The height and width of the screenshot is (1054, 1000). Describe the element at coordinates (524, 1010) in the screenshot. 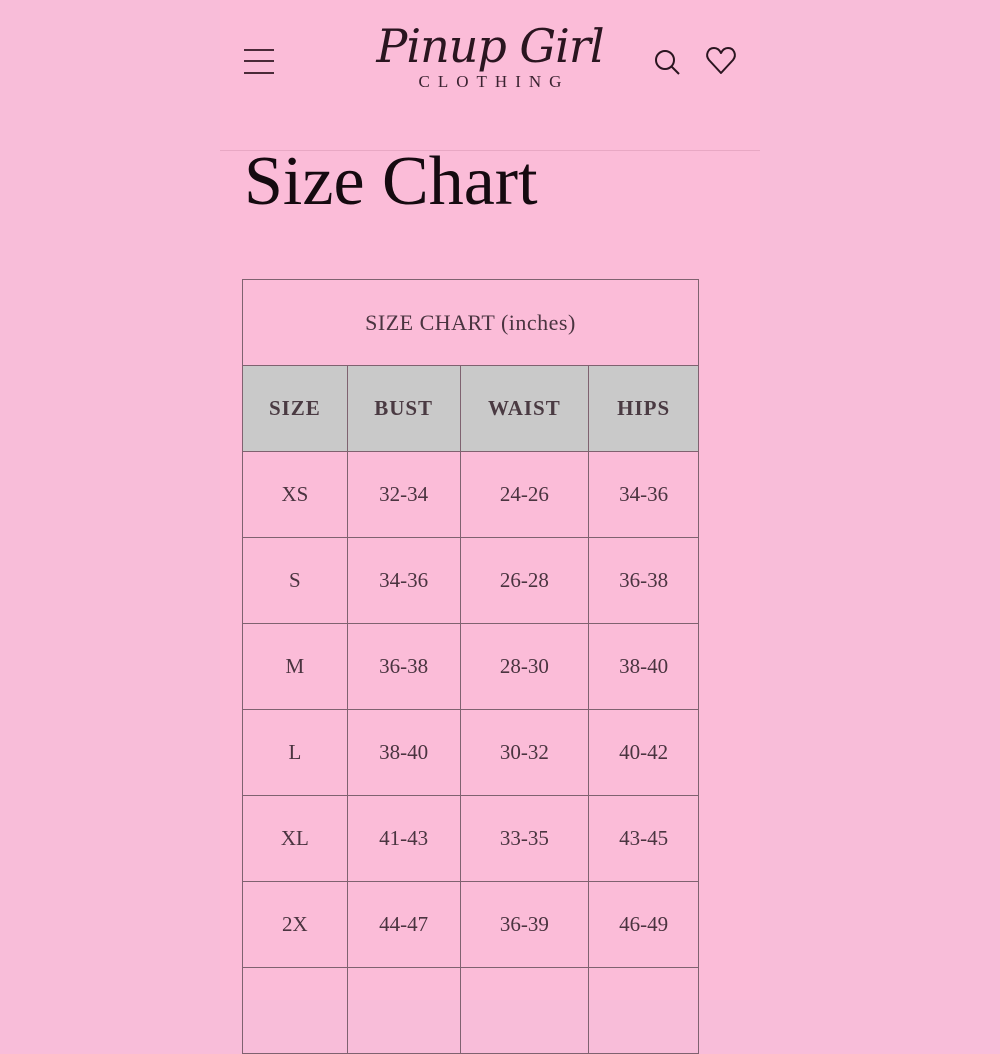

I see `cell-waist` at that location.